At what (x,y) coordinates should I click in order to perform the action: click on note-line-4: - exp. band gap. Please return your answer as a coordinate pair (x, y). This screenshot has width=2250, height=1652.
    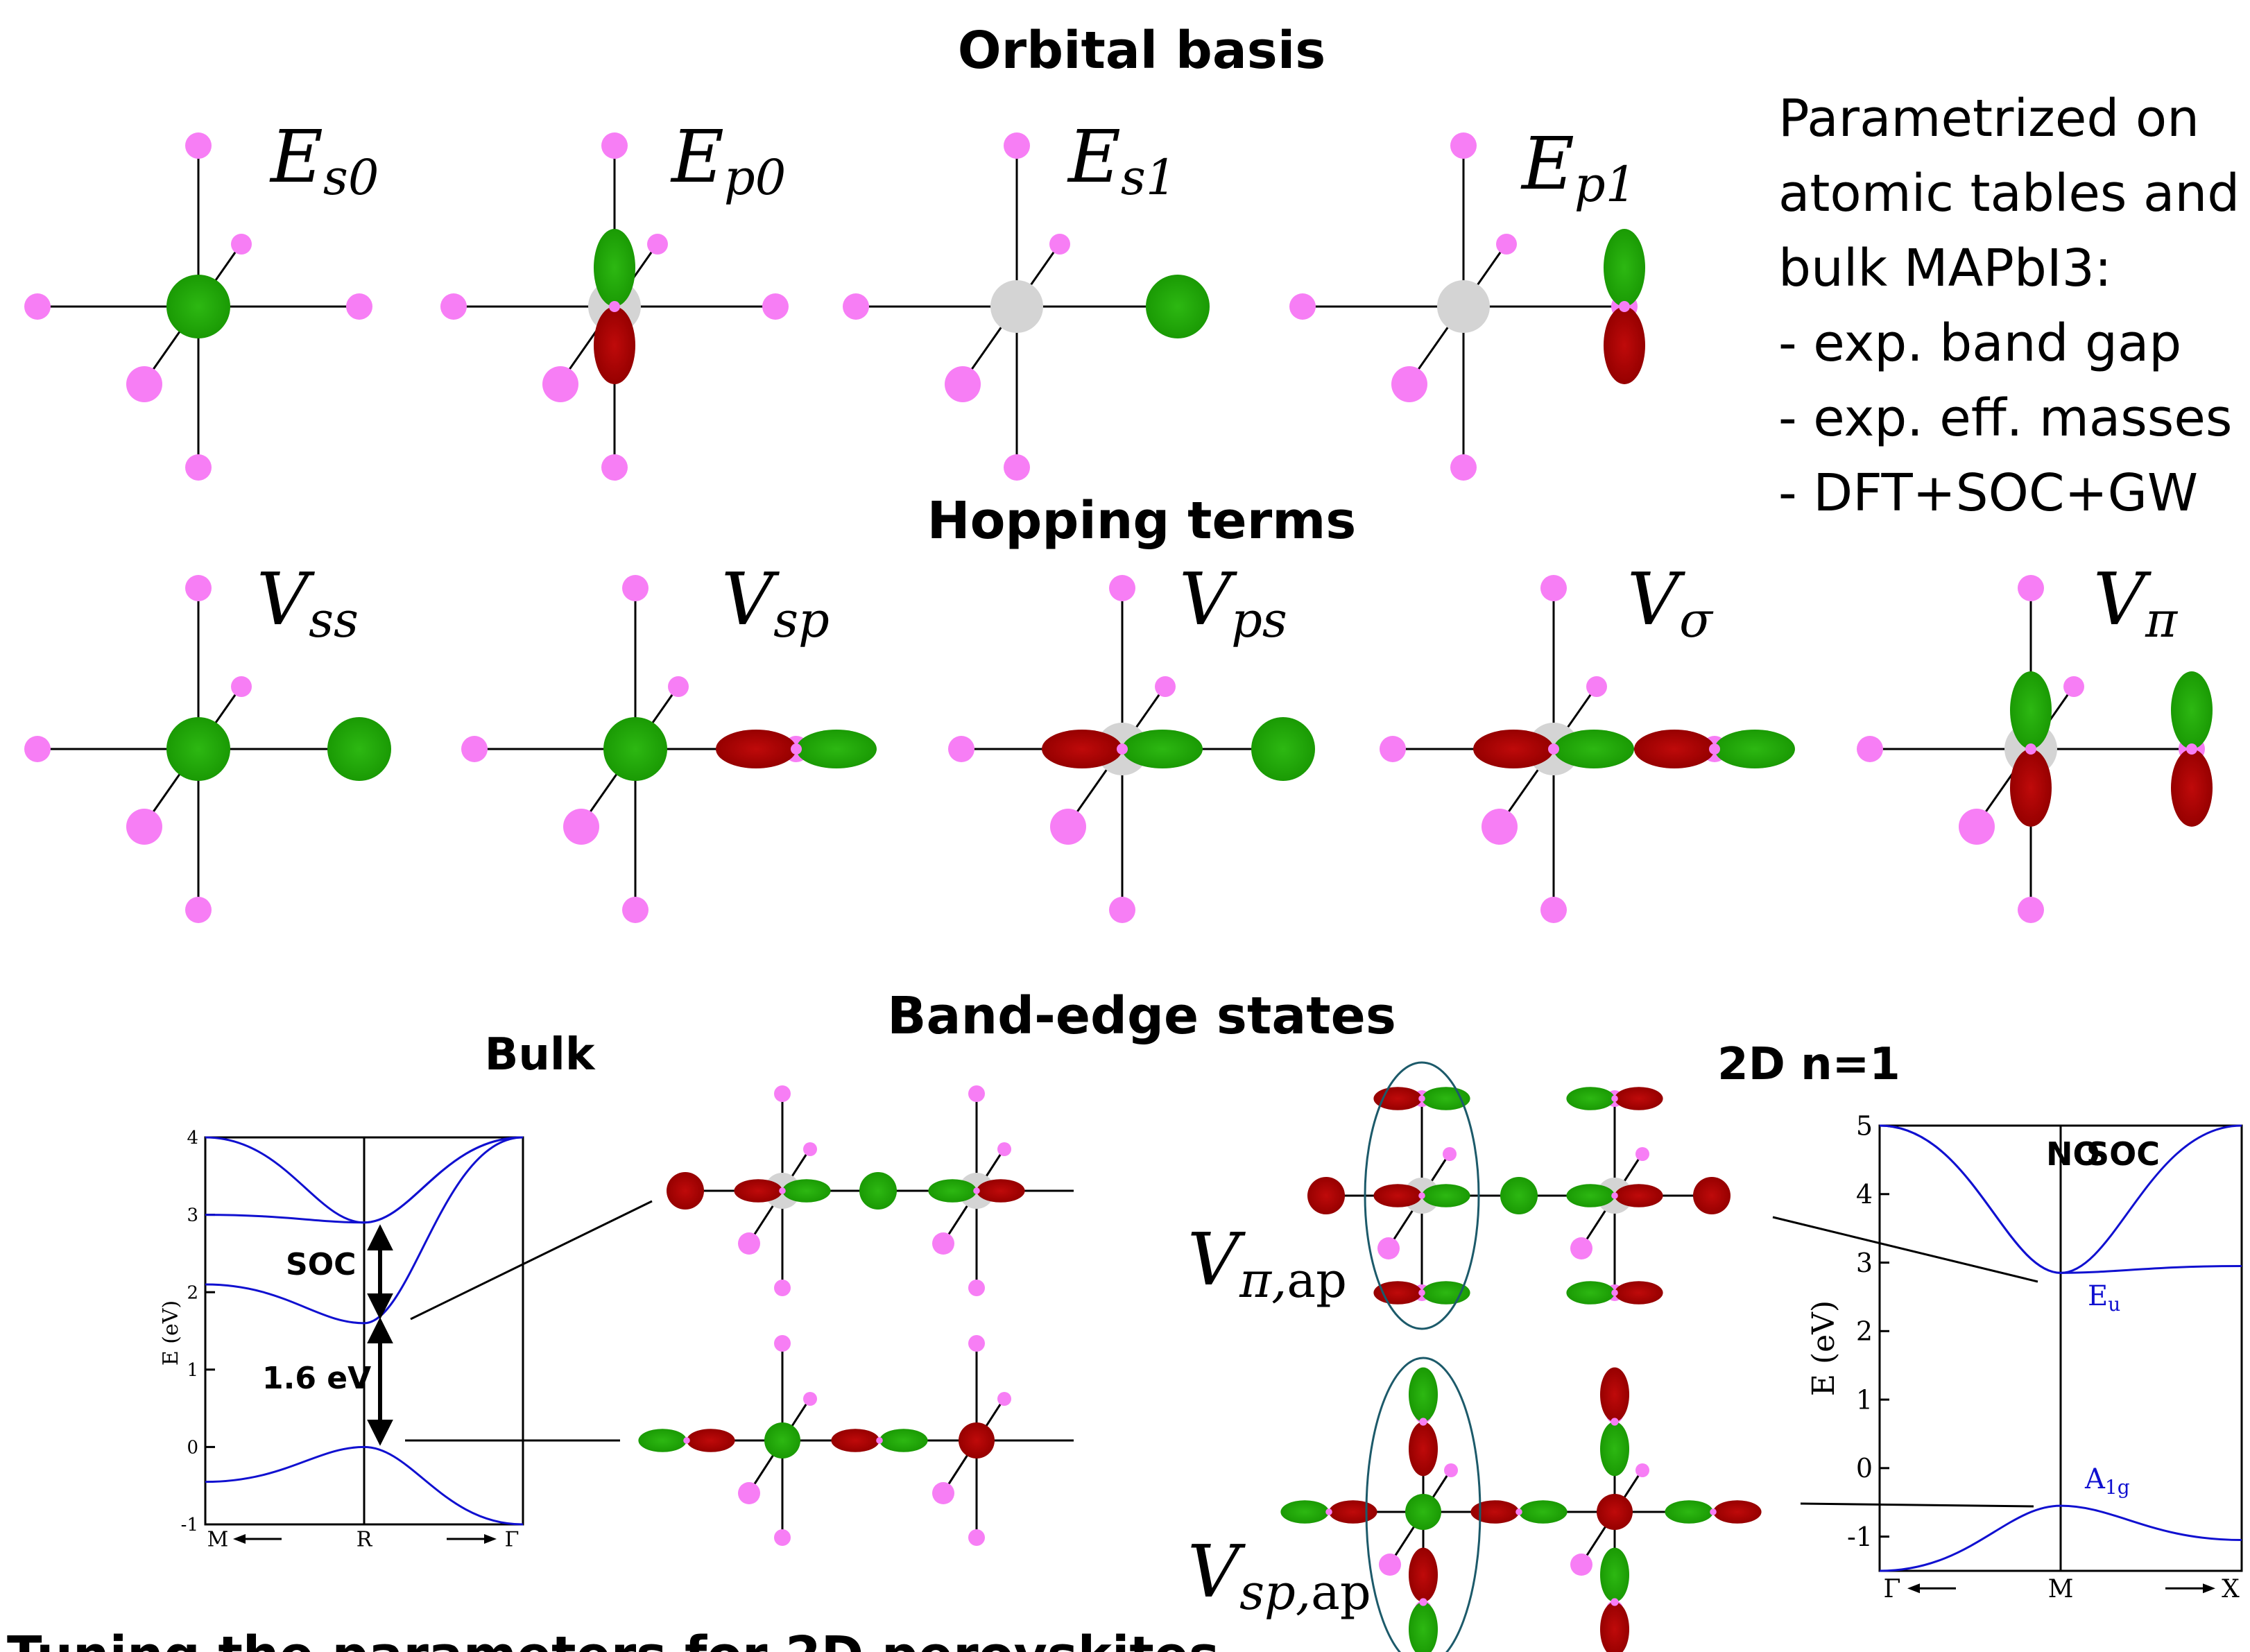
    Looking at the image, I should click on (1979, 343).